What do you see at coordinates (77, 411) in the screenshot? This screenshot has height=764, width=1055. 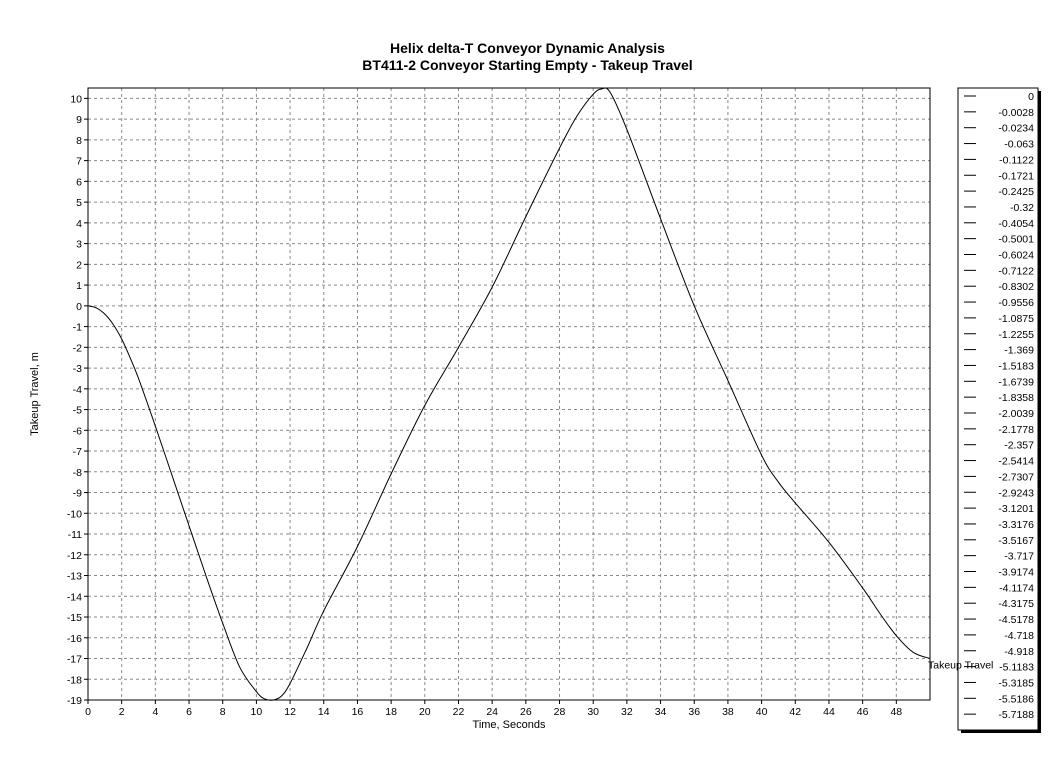 I see `y-tick-label: -5` at bounding box center [77, 411].